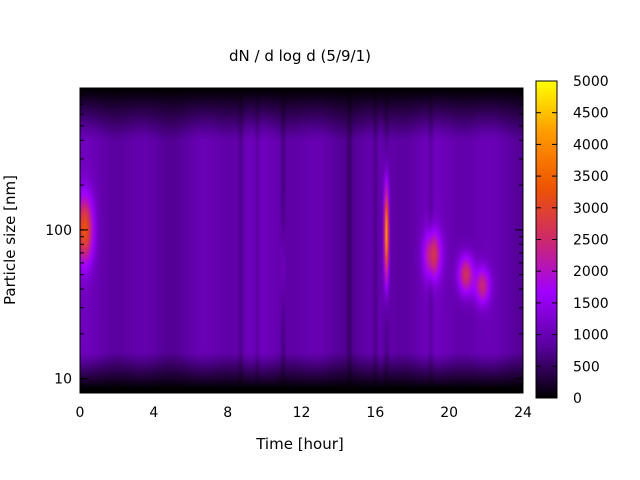 The height and width of the screenshot is (480, 640). I want to click on colorbar-tick-label: 1000, so click(591, 336).